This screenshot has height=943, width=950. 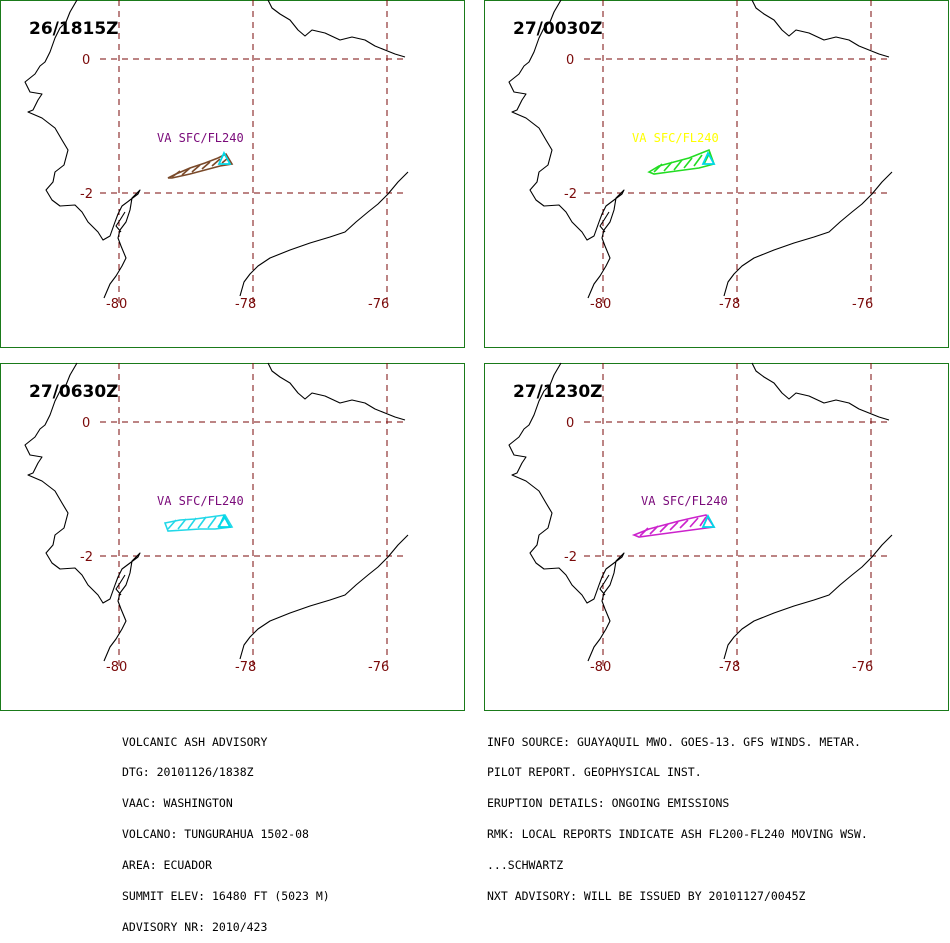 I want to click on advisory-line: PILOT REPORT. GEOPHYSICAL INST., so click(x=594, y=772).